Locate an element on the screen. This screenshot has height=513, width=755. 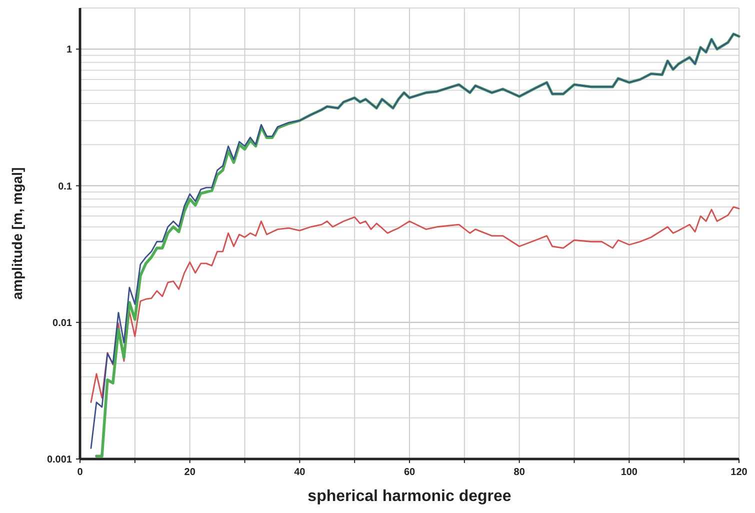
y-tick-label: 0.001 is located at coordinates (59, 460).